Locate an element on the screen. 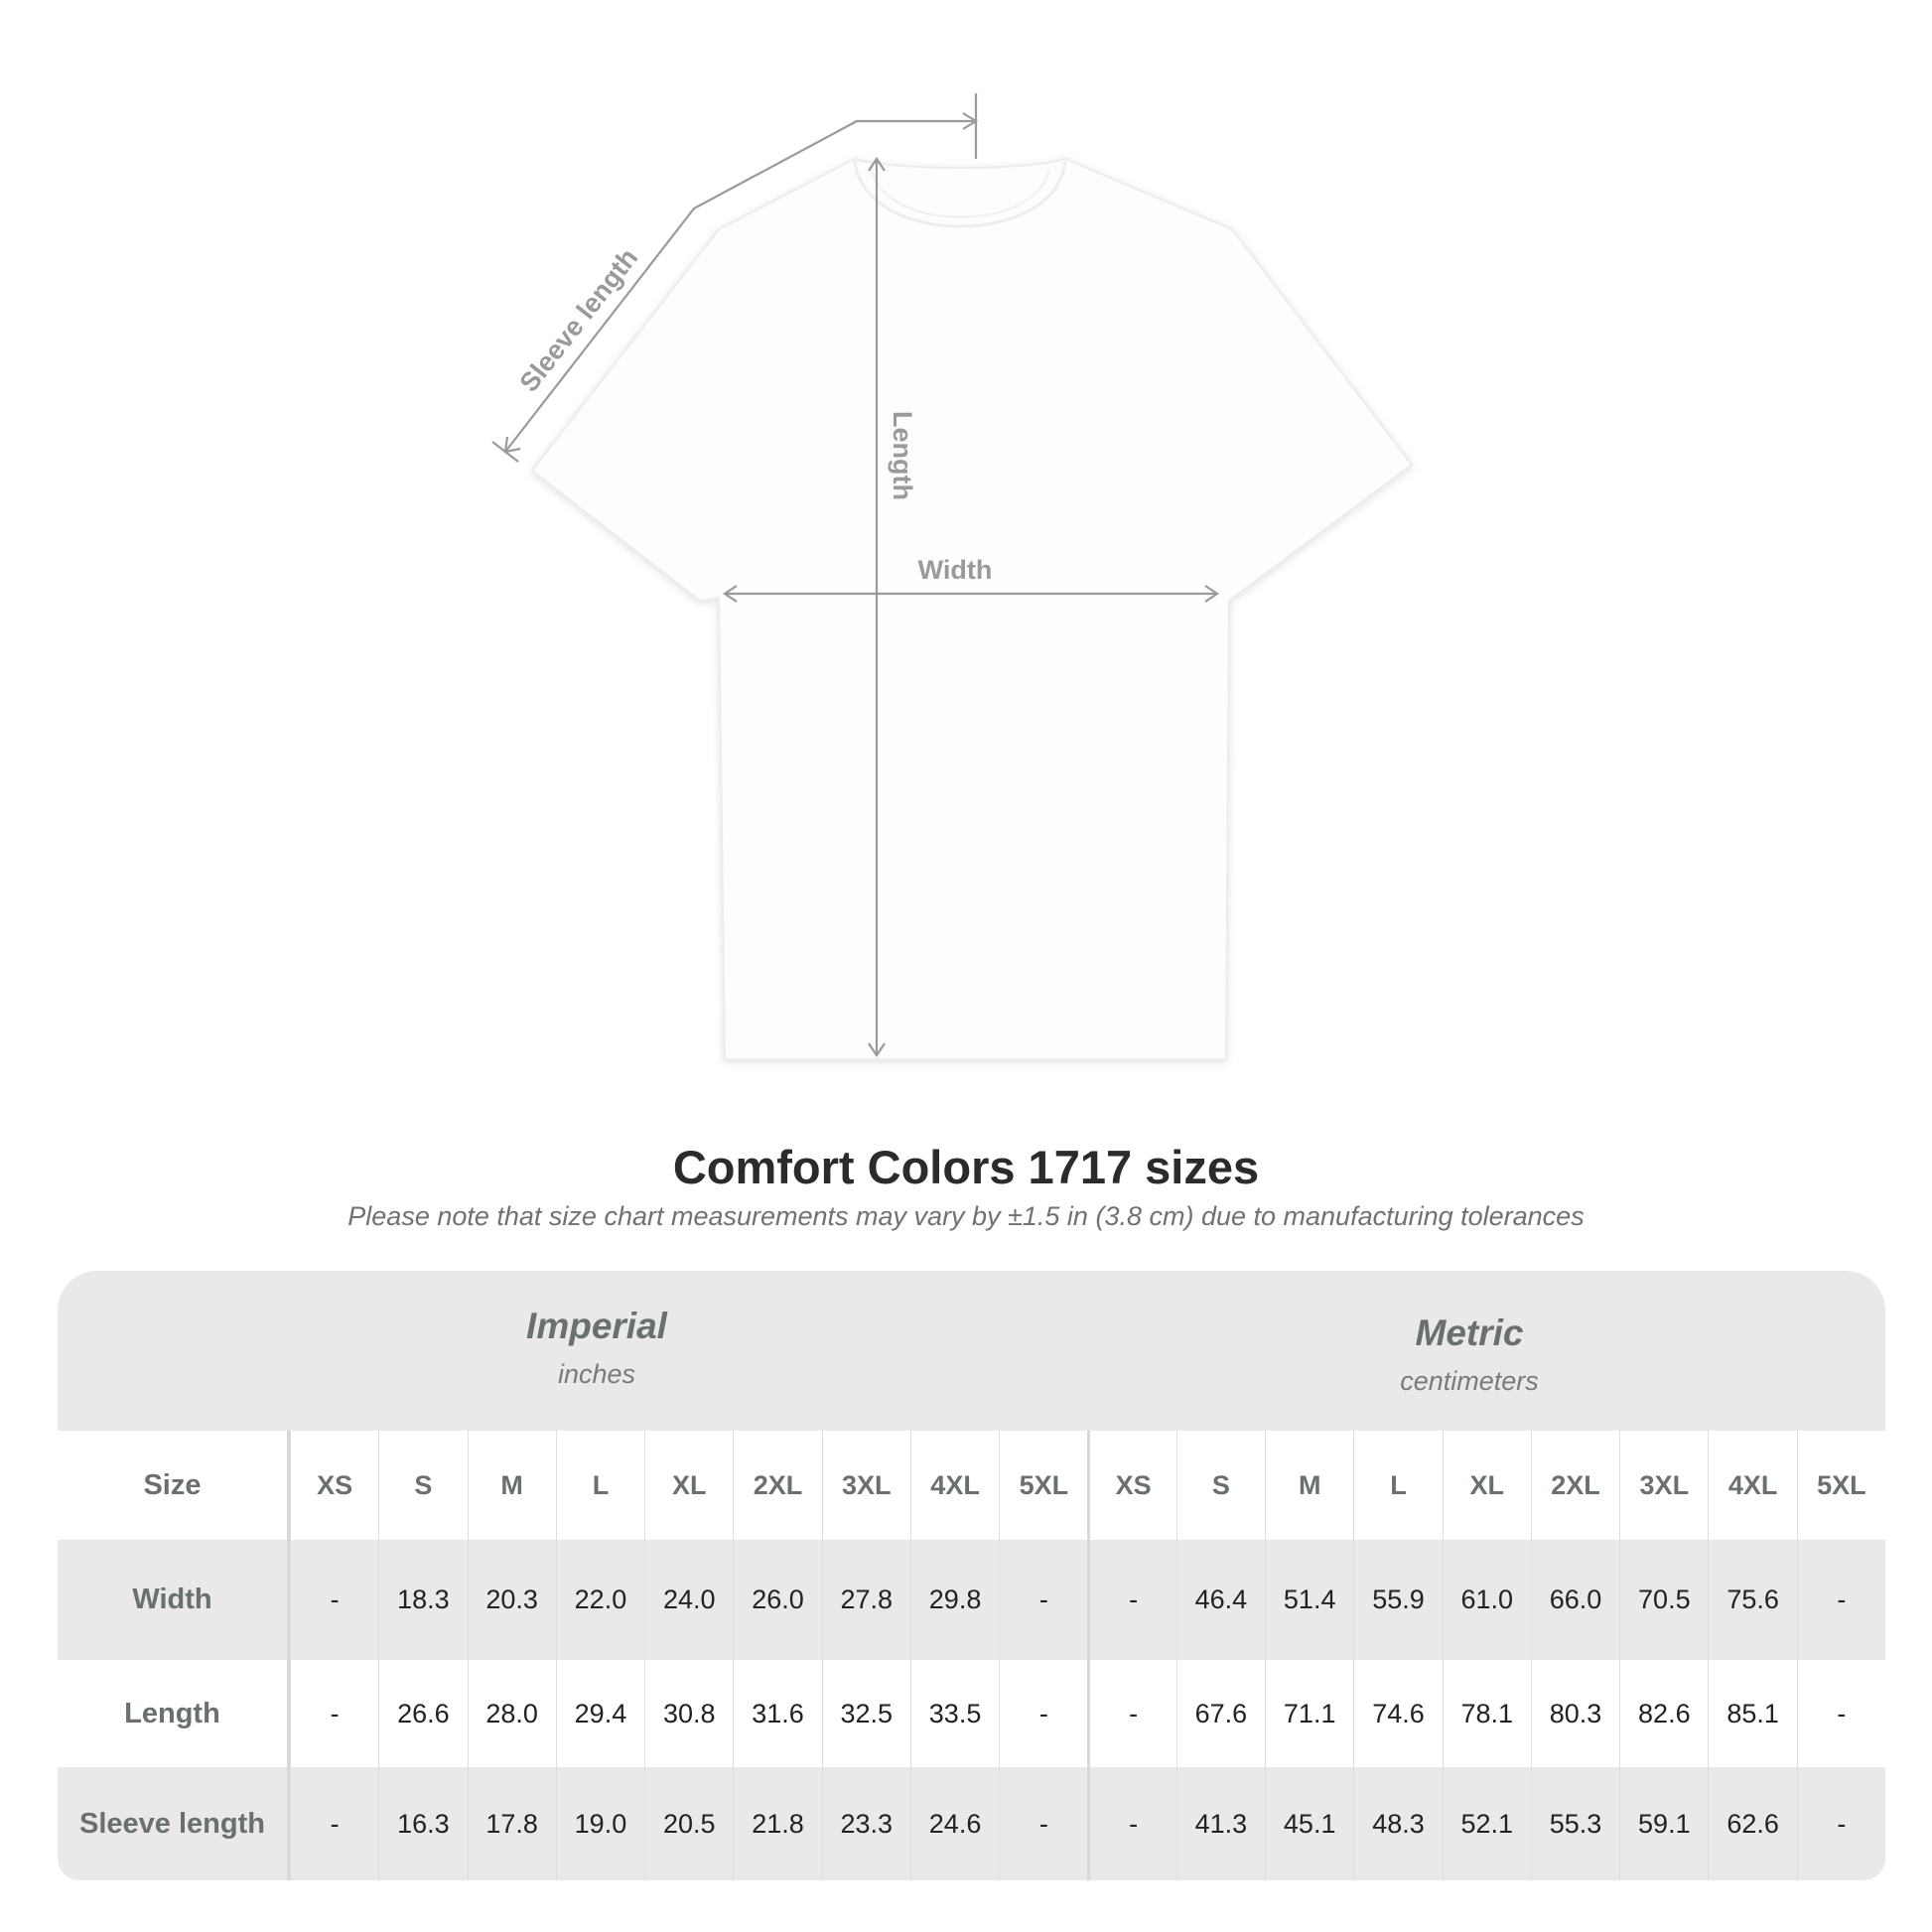 This screenshot has height=1932, width=1932. imperial-value-cell: 16.3 is located at coordinates (423, 1823).